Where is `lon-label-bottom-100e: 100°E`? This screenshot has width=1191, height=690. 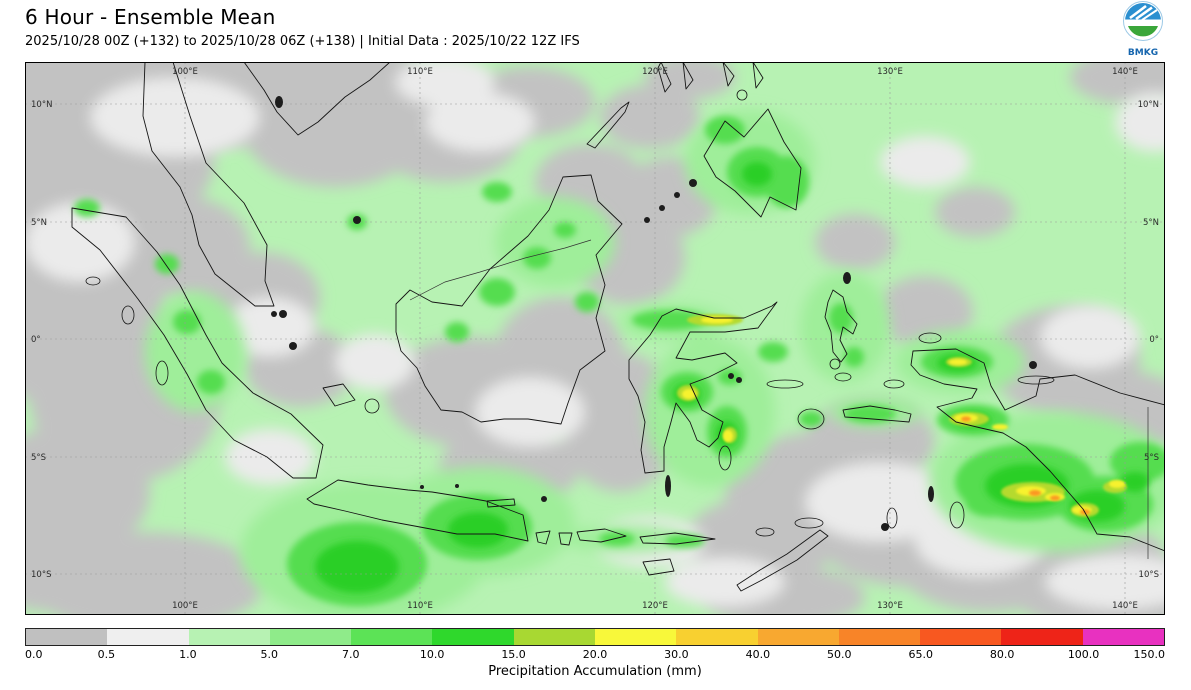 lon-label-bottom-100e: 100°E is located at coordinates (185, 606).